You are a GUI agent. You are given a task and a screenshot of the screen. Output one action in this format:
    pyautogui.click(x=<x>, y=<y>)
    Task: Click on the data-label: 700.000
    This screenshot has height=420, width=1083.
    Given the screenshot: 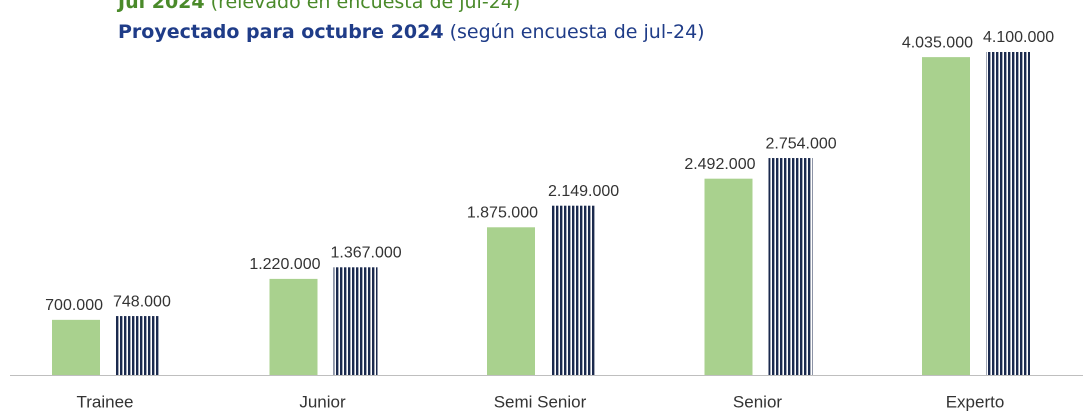 What is the action you would take?
    pyautogui.click(x=74, y=305)
    